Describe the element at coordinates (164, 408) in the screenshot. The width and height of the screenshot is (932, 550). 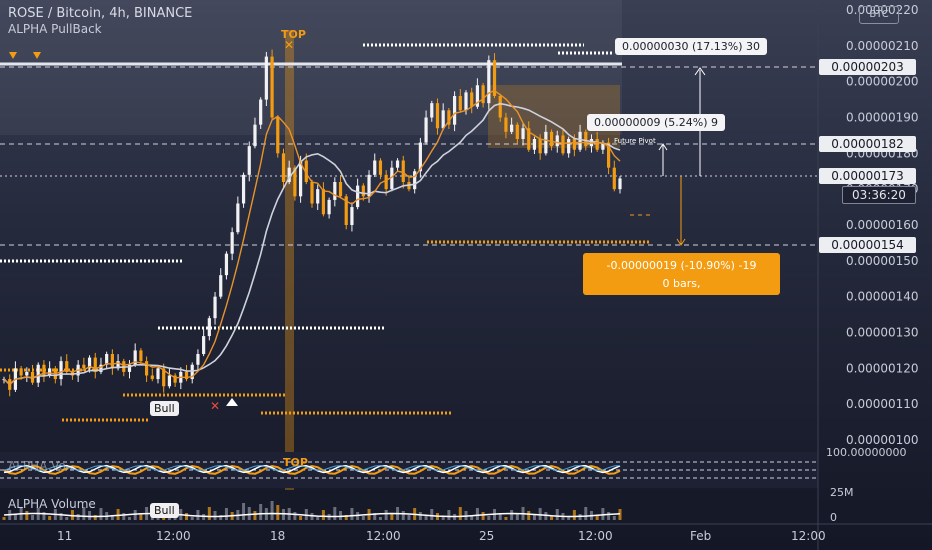
I see `bull-badge: Bull` at that location.